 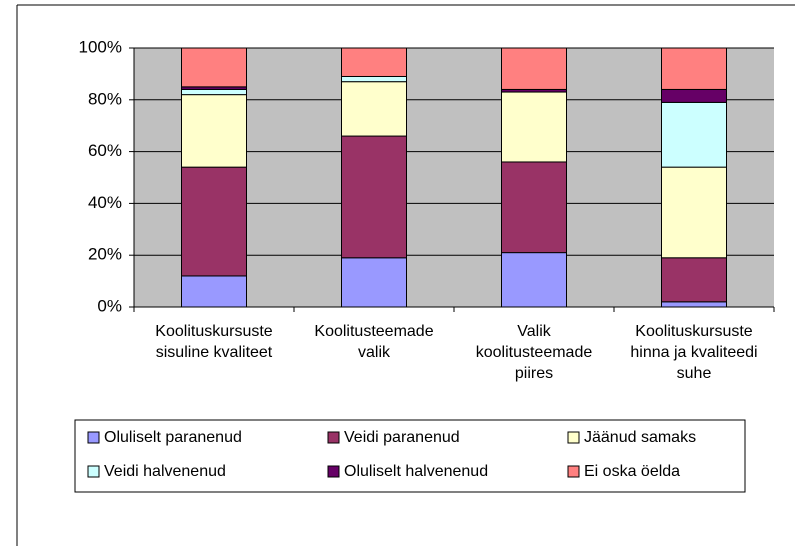 I want to click on x-tick-label: Koolitusteemade valik, so click(x=374, y=342).